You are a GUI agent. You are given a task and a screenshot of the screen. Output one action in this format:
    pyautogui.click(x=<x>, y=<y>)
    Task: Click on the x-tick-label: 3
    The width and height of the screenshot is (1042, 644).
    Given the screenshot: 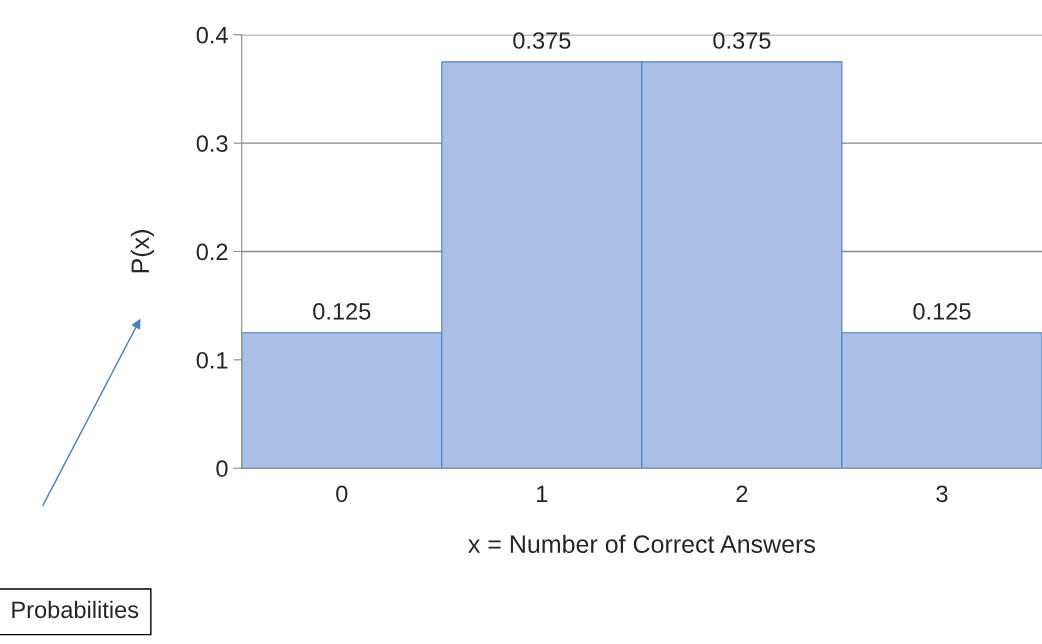 What is the action you would take?
    pyautogui.click(x=942, y=494)
    